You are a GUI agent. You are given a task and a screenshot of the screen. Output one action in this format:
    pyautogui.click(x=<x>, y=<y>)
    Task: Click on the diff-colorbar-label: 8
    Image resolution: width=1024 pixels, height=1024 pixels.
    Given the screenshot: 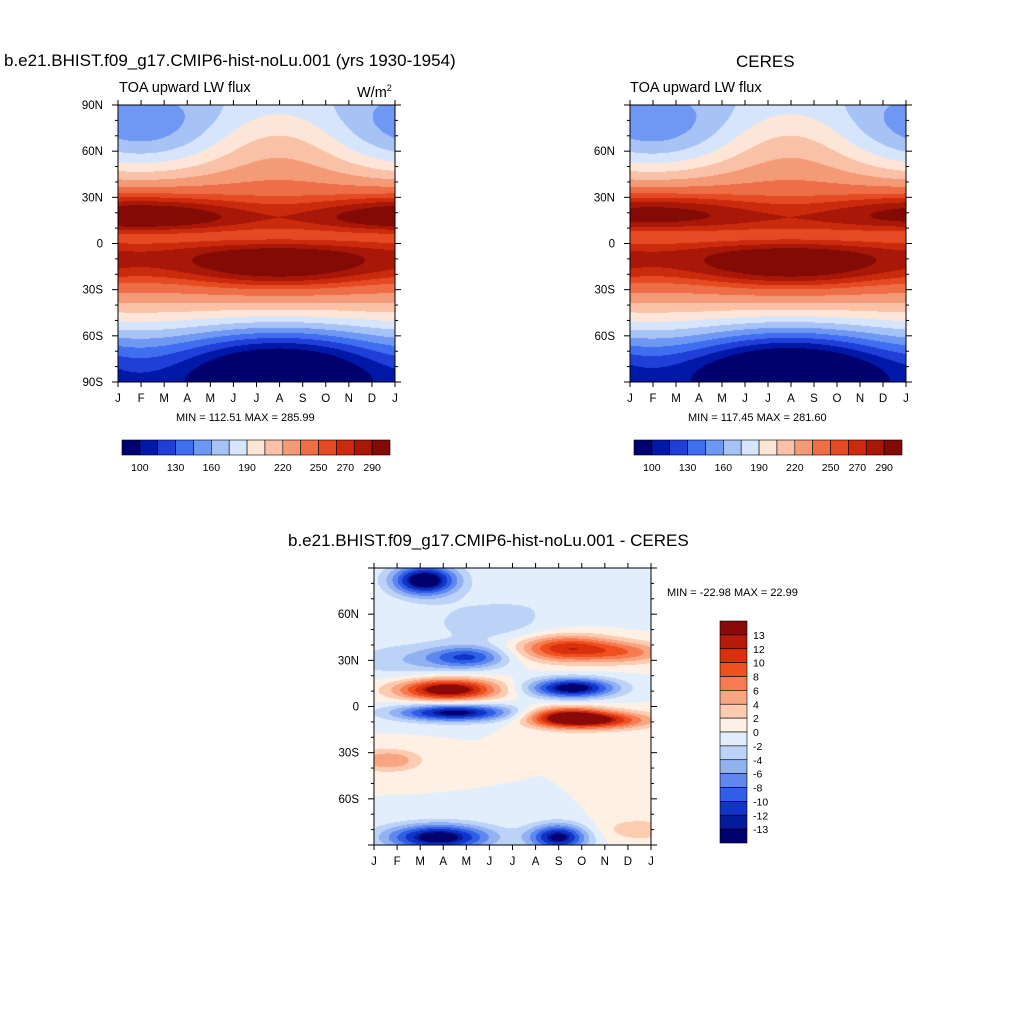 What is the action you would take?
    pyautogui.click(x=756, y=678)
    